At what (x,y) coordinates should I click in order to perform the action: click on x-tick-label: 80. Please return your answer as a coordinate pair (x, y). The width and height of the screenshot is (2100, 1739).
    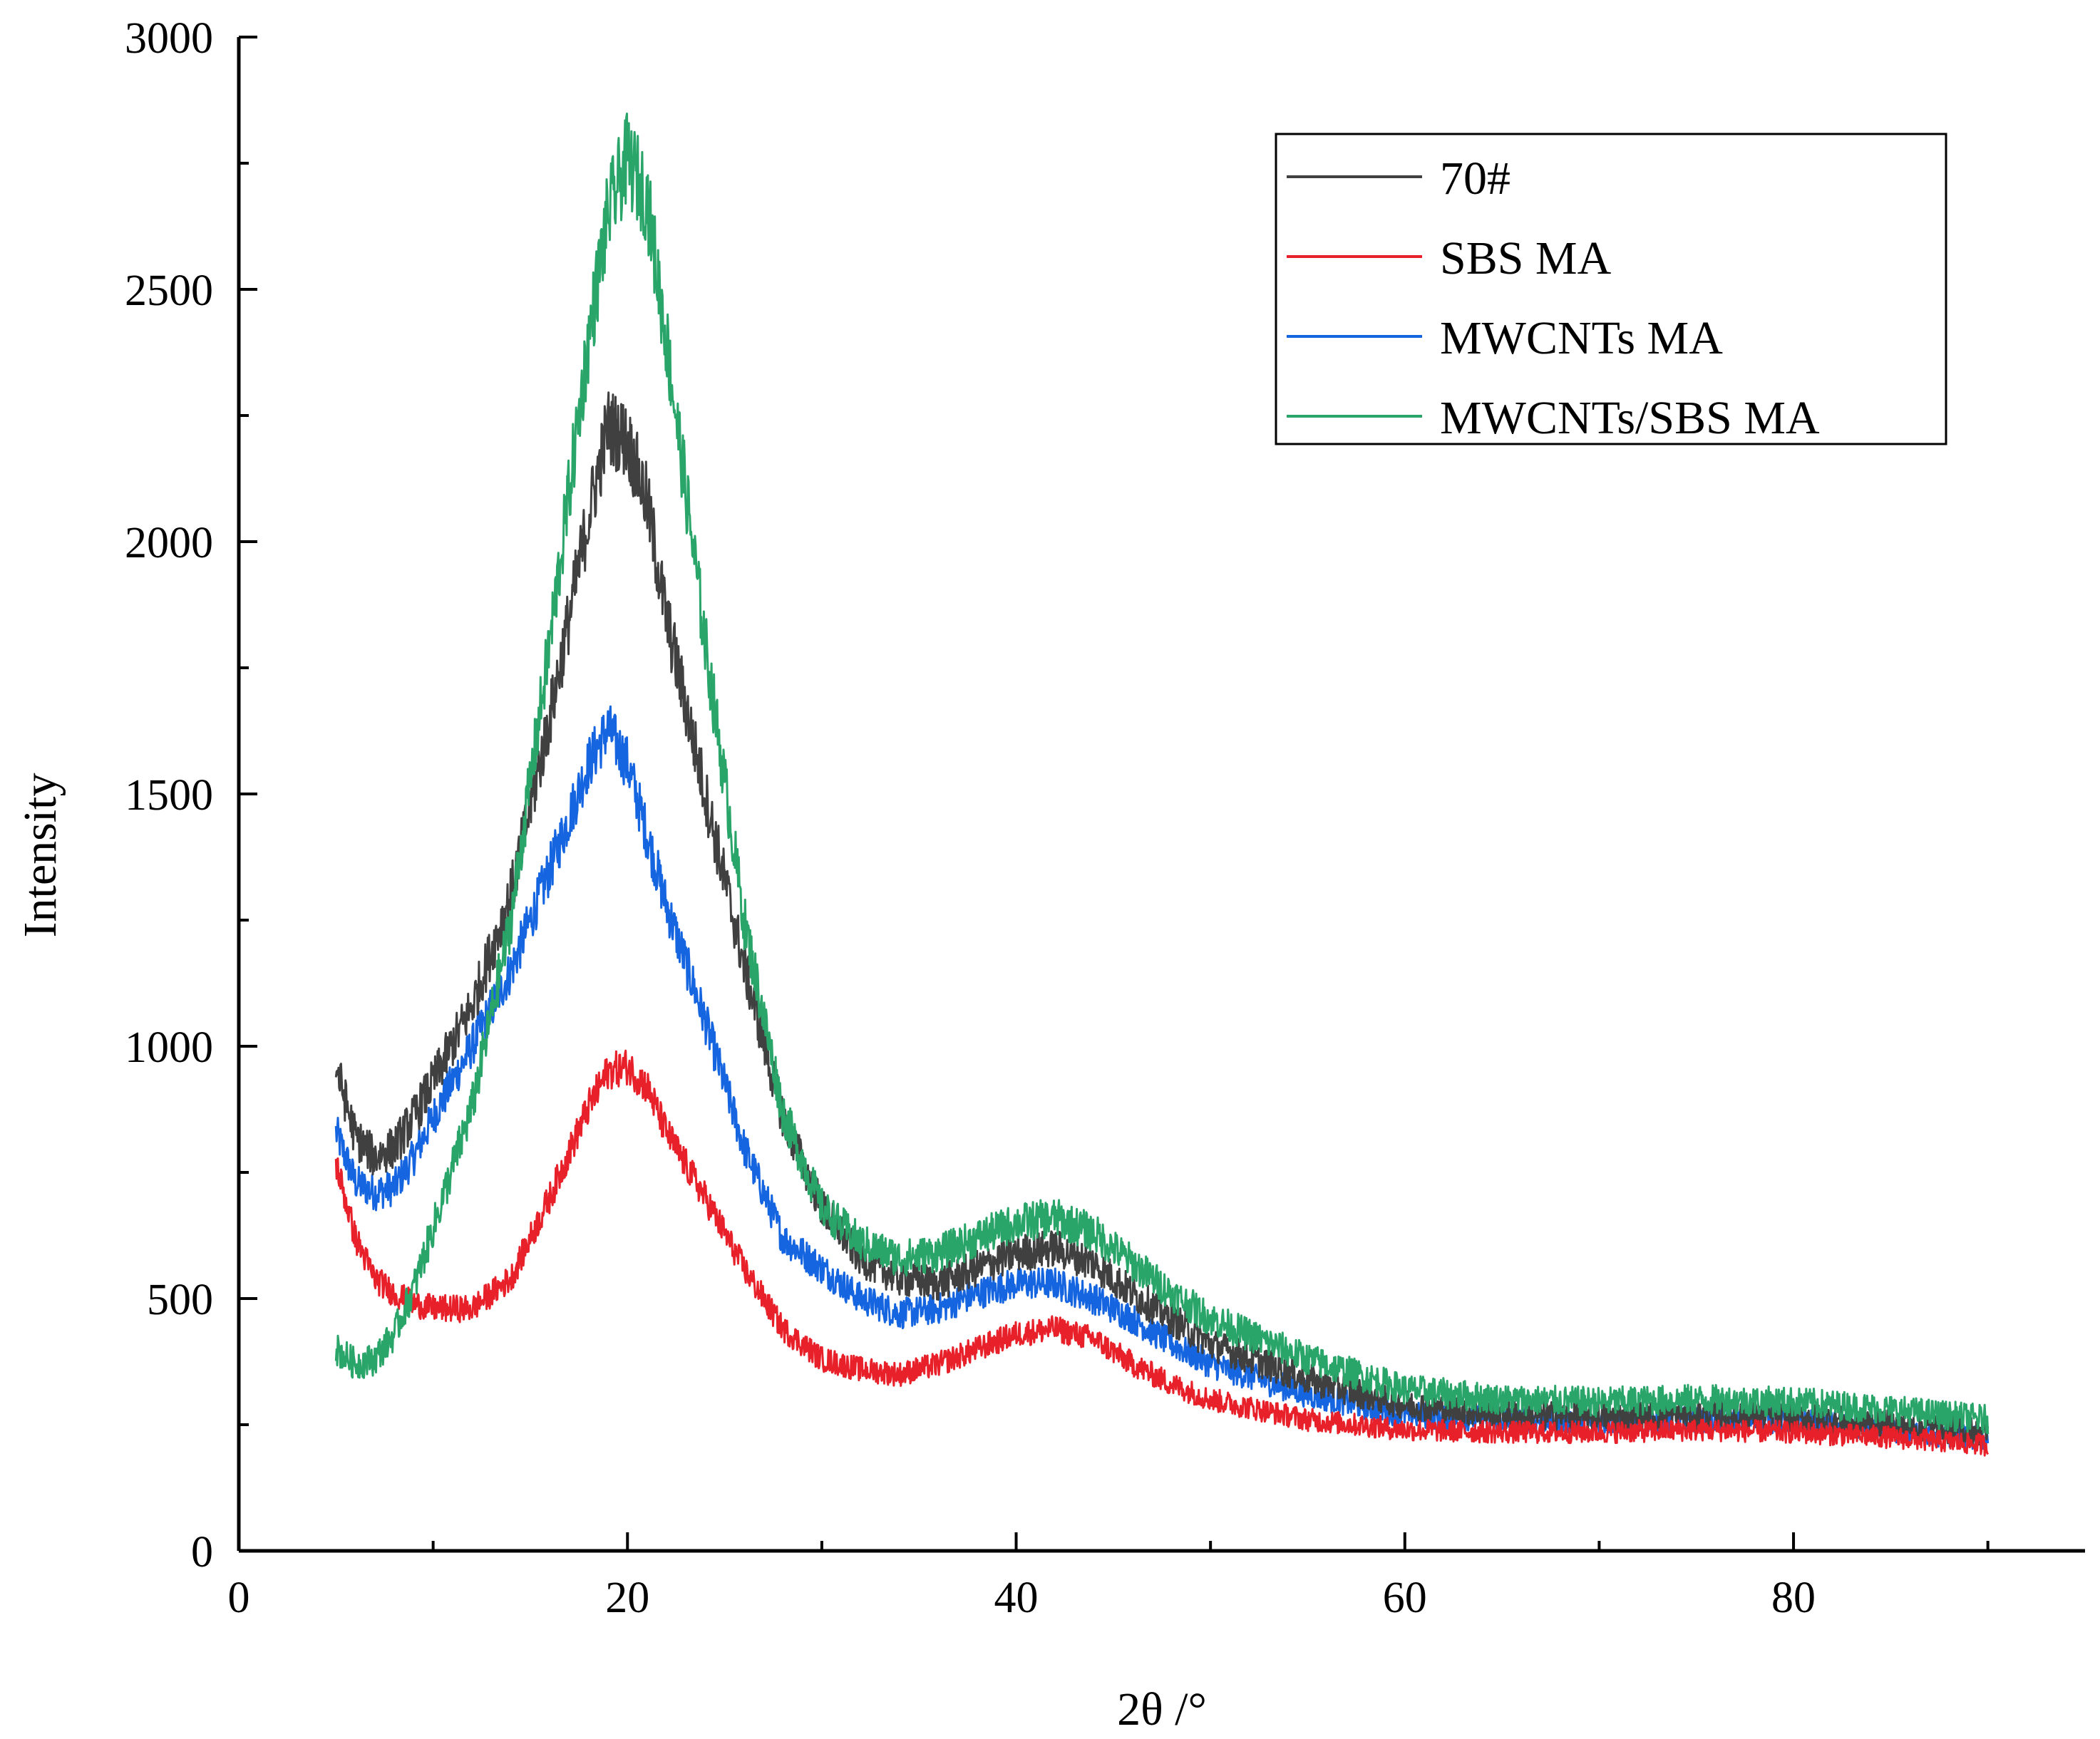
    Looking at the image, I should click on (1793, 1598).